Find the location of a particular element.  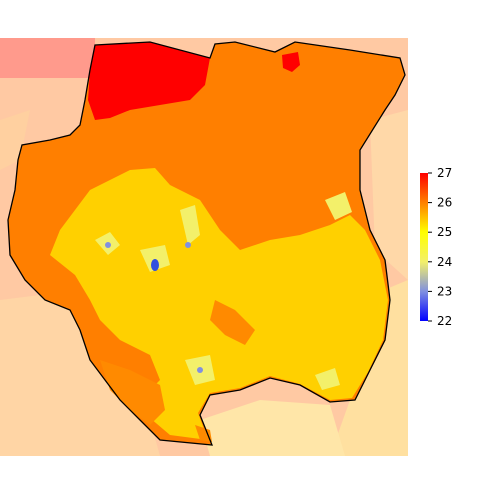

legend-tick-label: 22 is located at coordinates (444, 321).